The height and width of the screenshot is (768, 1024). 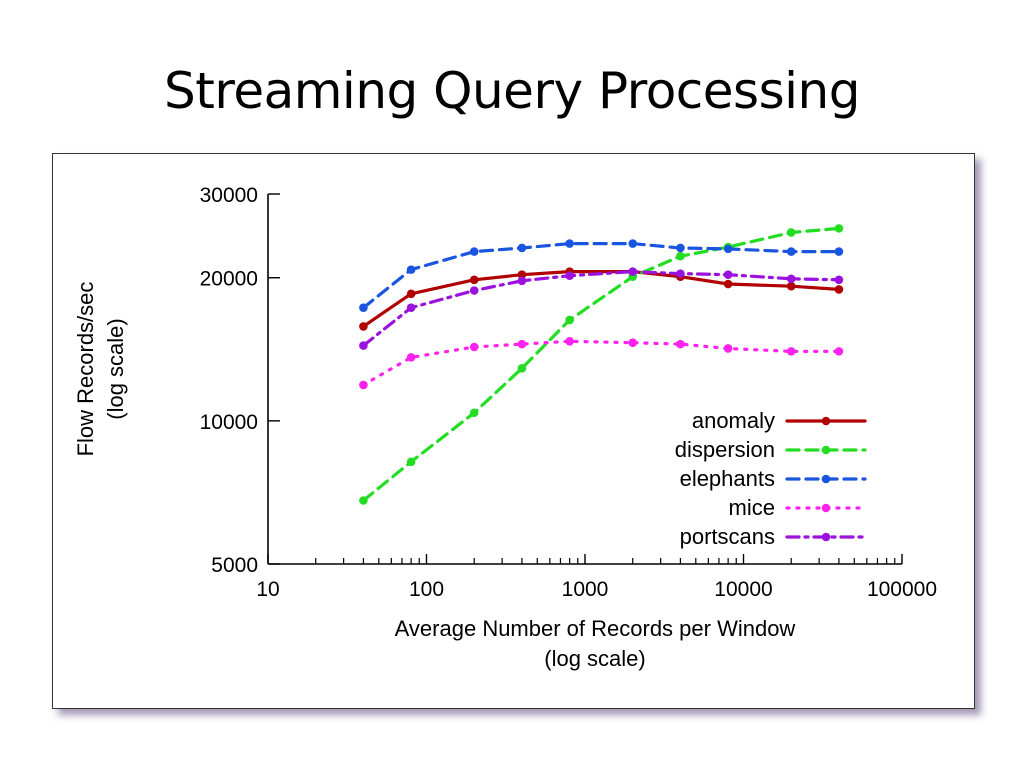 I want to click on x-axis-label: Average Number of Records per Window, so click(x=595, y=628).